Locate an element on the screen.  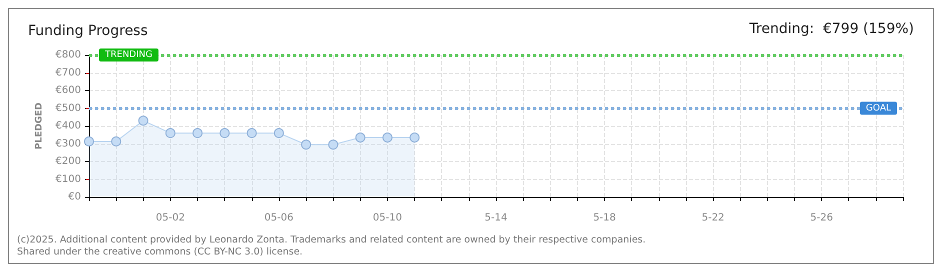
x-tick-label: 5-18 is located at coordinates (604, 218).